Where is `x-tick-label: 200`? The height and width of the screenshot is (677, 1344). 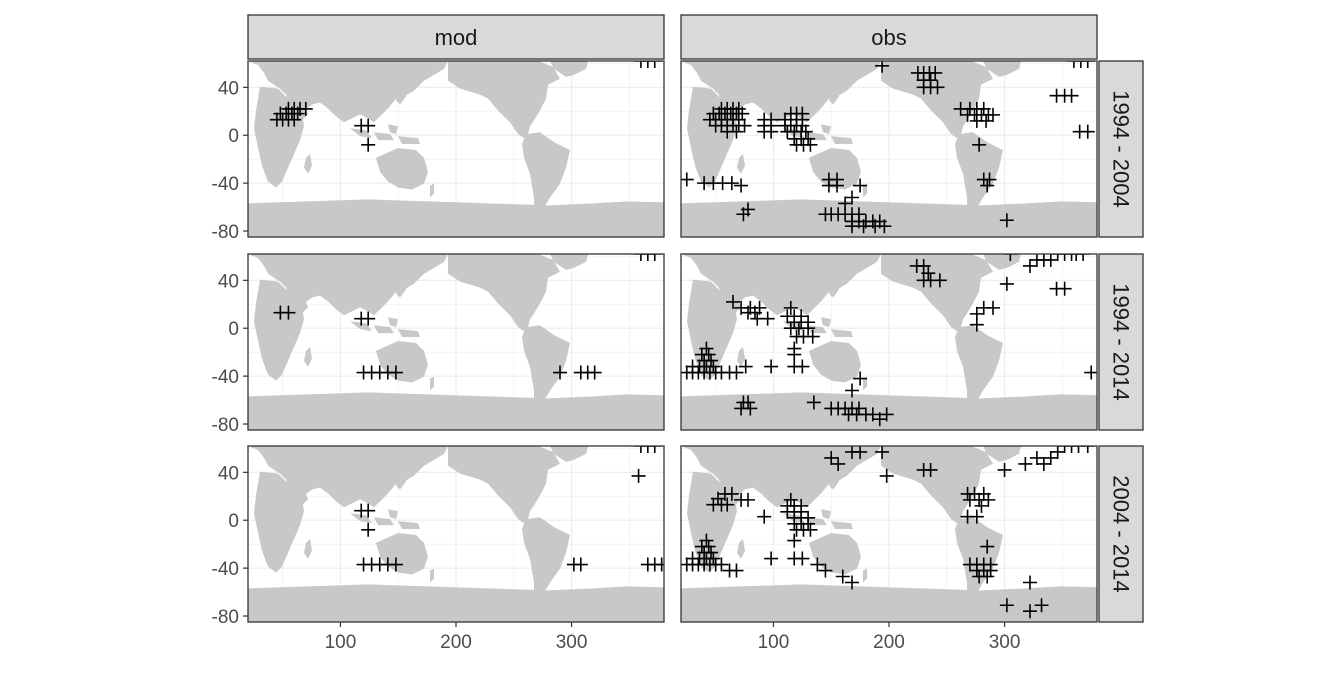 x-tick-label: 200 is located at coordinates (456, 642).